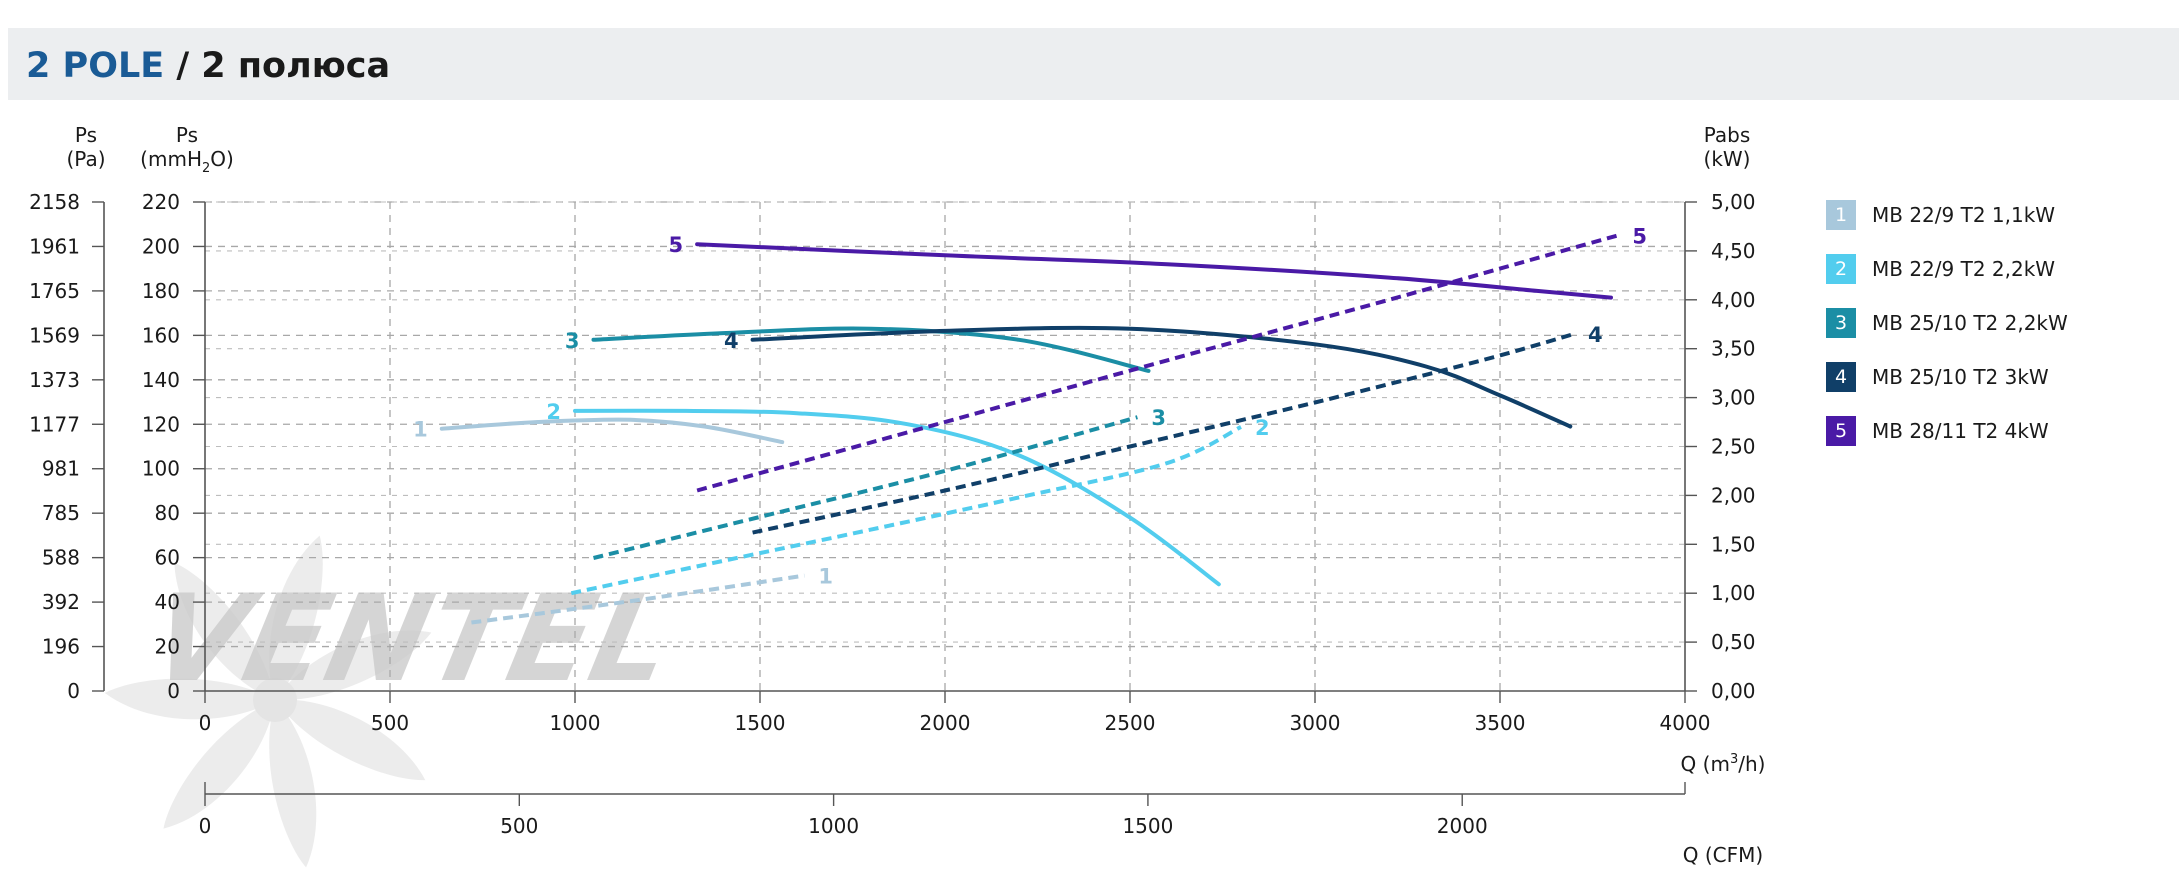 This screenshot has height=885, width=2179. I want to click on mm-tick-label: 0, so click(173, 691).